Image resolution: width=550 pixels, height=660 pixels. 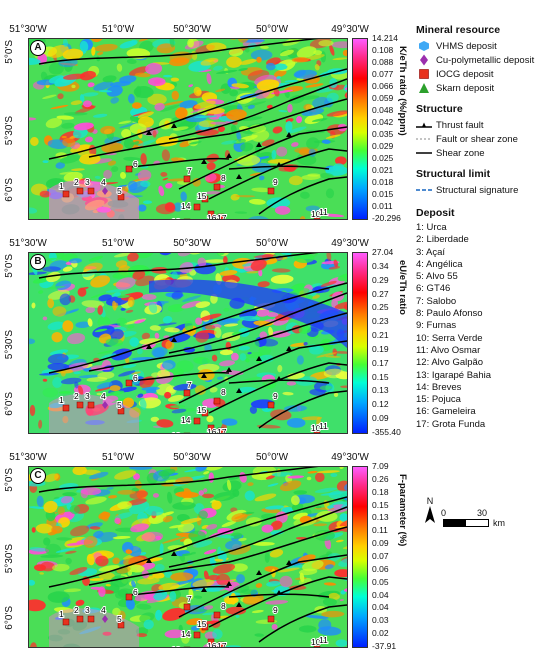 What do you see at coordinates (380, 582) in the screenshot?
I see `colorbar-value: 0.05` at bounding box center [380, 582].